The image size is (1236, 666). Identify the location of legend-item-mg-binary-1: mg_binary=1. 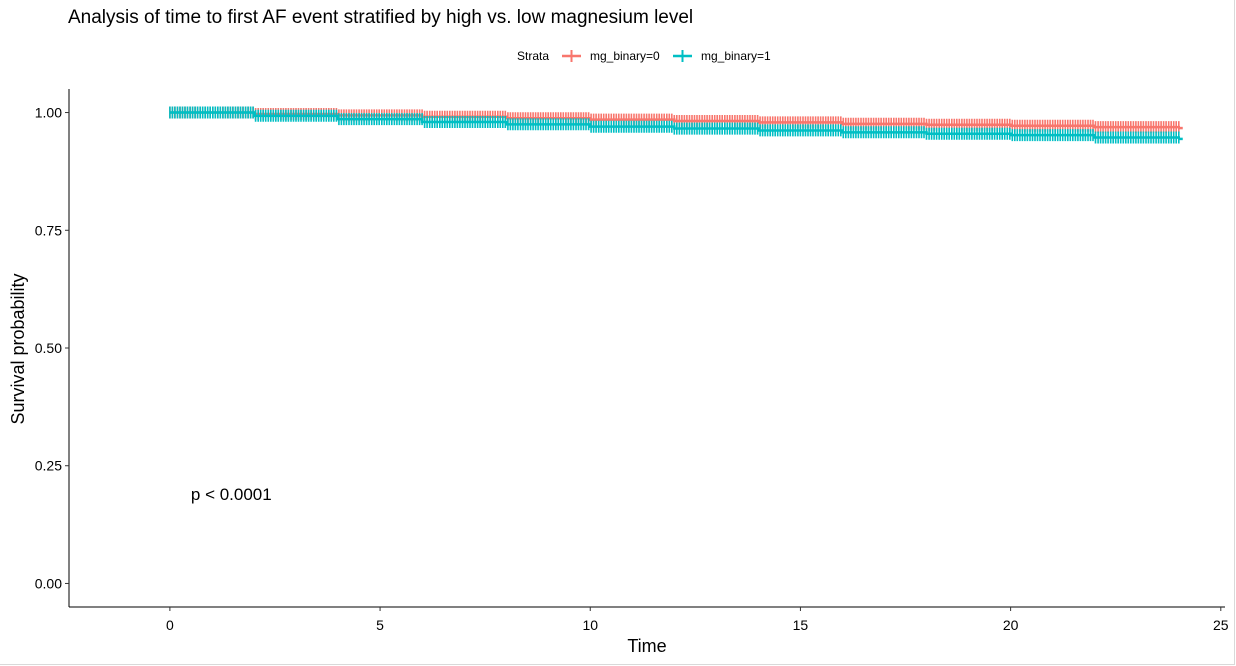
(722, 56).